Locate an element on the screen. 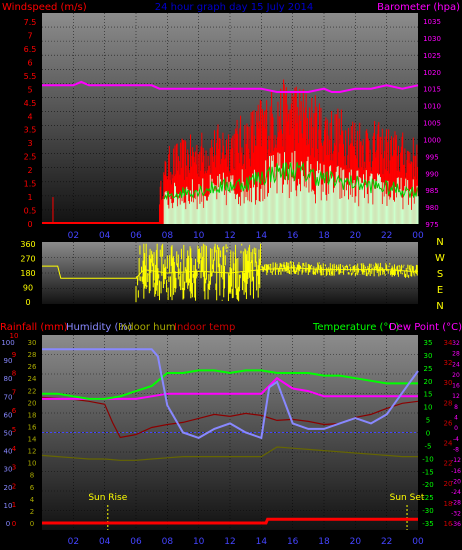 This screenshot has height=550, width=462. temperature-tick: -30 is located at coordinates (427, 511).